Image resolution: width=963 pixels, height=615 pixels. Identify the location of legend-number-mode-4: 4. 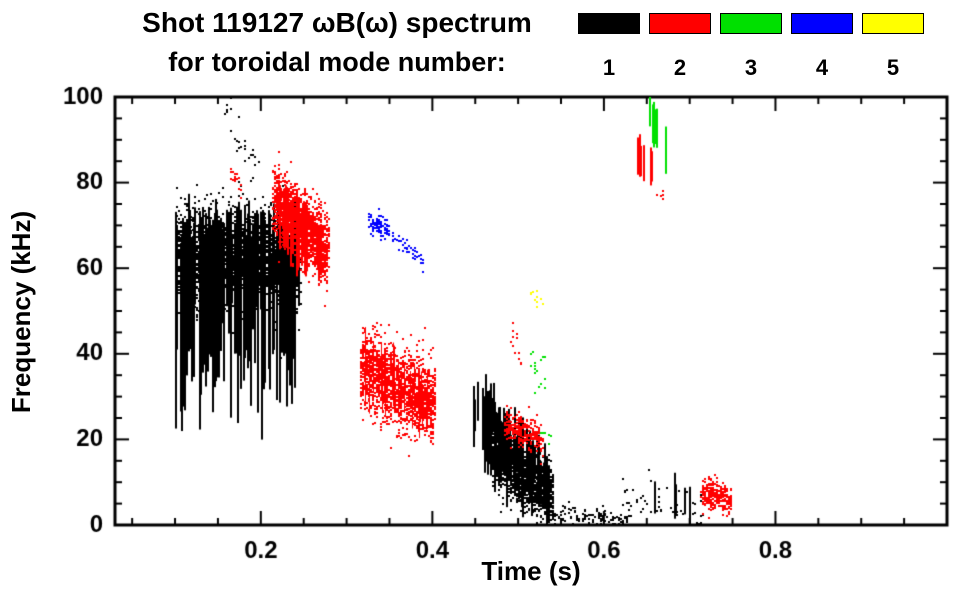
(822, 67).